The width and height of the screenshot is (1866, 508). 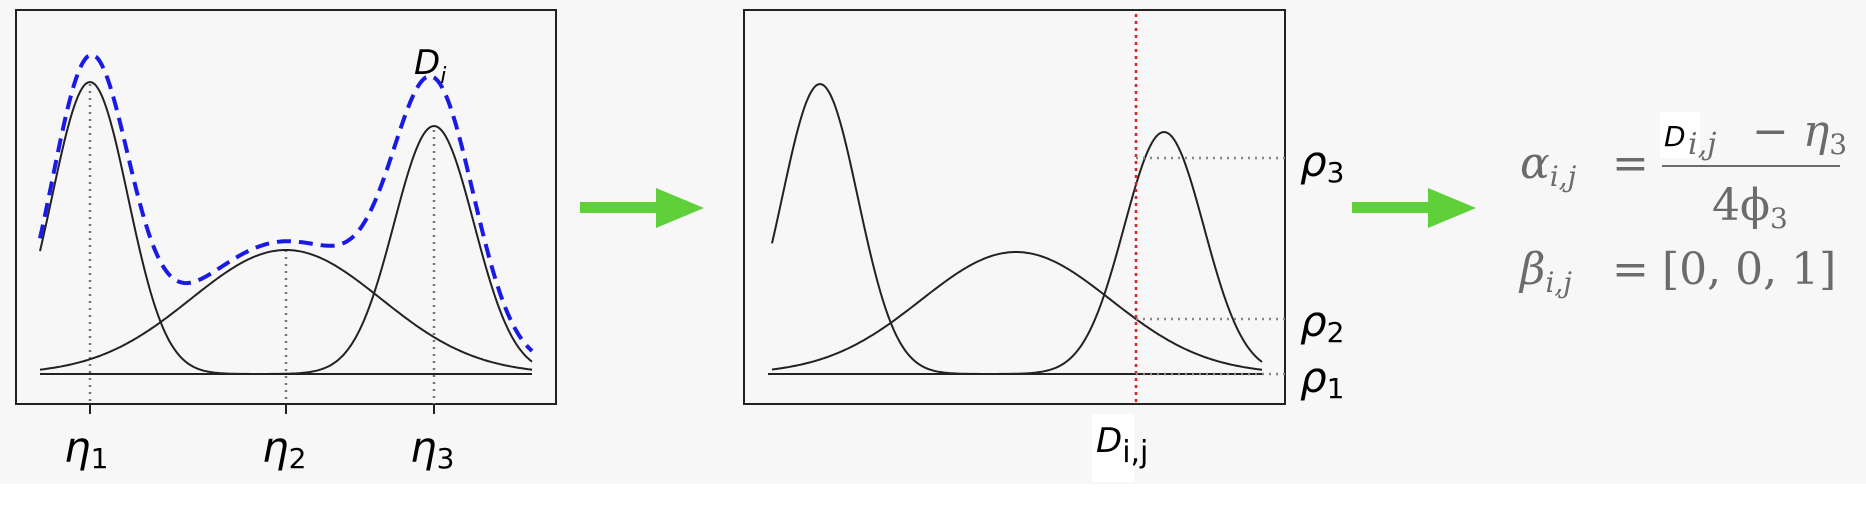 I want to click on arrow-1-shaft, so click(x=619, y=207).